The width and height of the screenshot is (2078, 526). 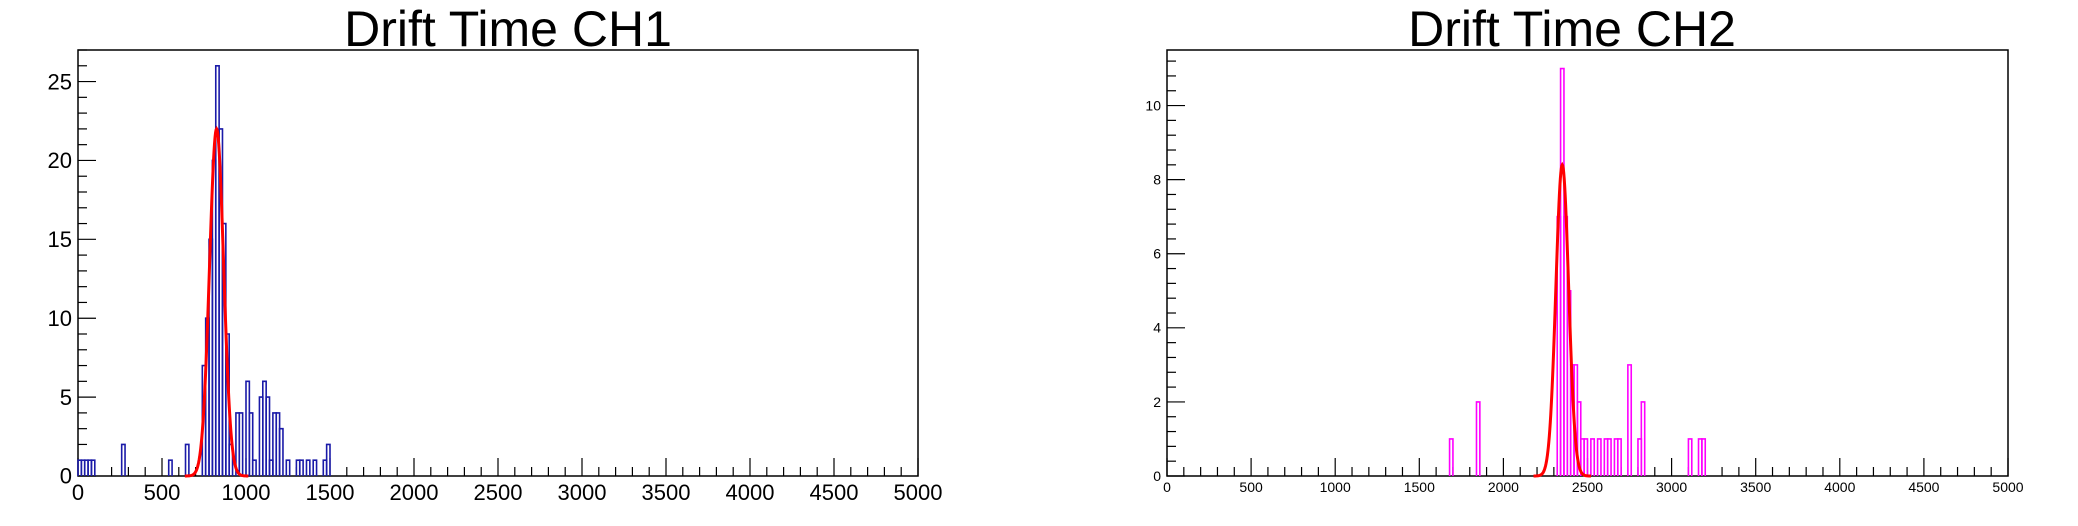 What do you see at coordinates (2007, 487) in the screenshot?
I see `x-tick-label-ch2: 5000` at bounding box center [2007, 487].